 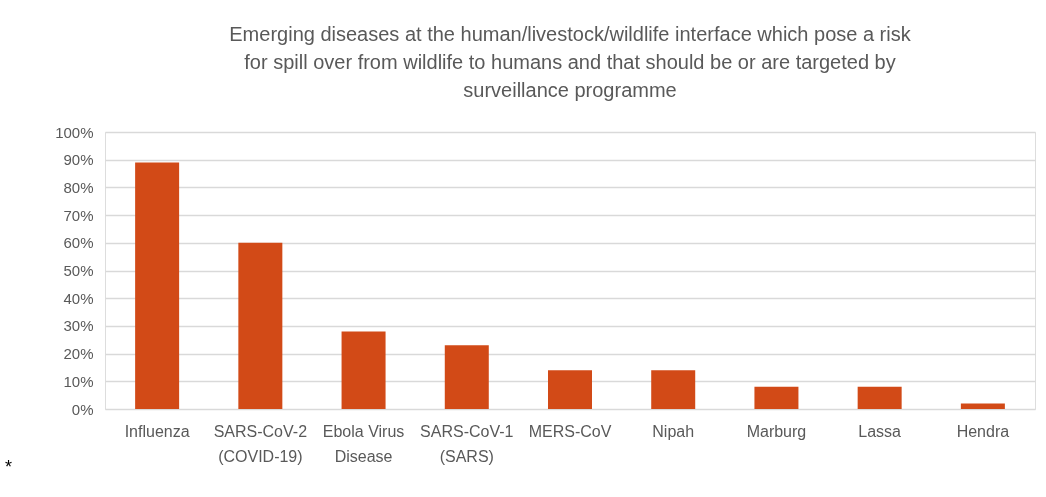 I want to click on x-tick-label: MERS-CoV, so click(x=570, y=431).